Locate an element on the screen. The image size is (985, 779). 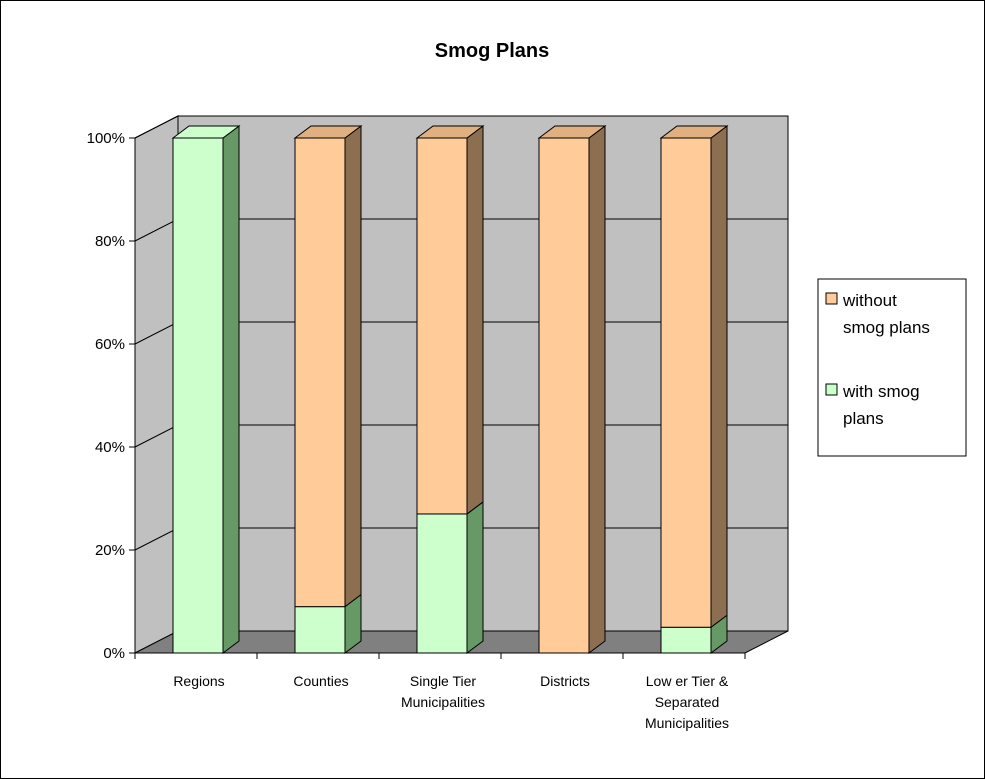
gridline is located at coordinates (461, 127).